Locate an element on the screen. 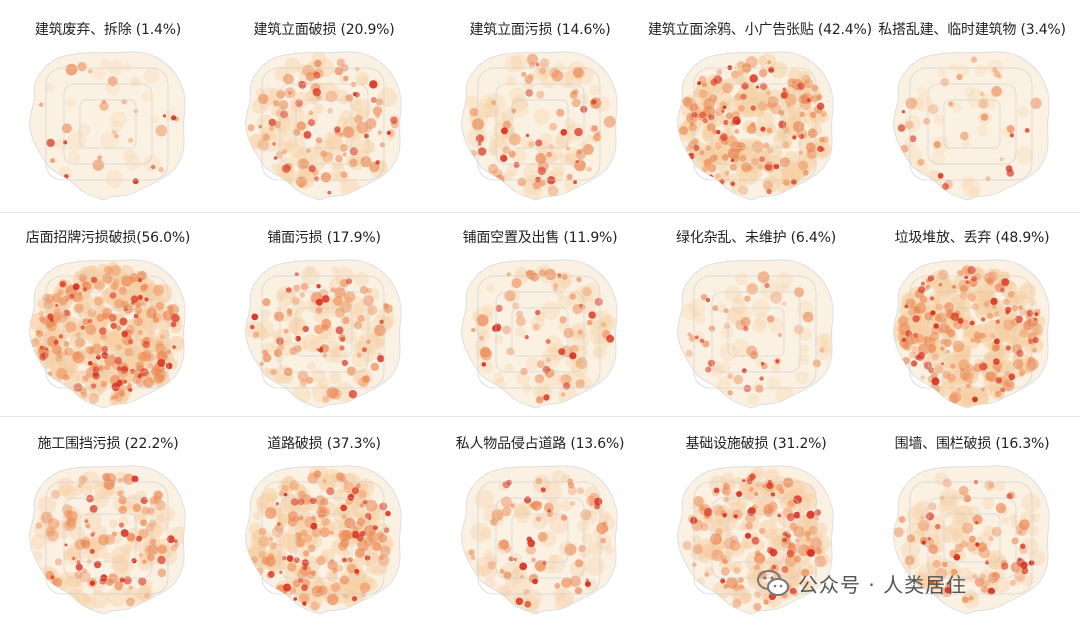 This screenshot has height=628, width=1080. map-cell: 绿化杂乱、未维护 (6.4%) is located at coordinates (756, 316).